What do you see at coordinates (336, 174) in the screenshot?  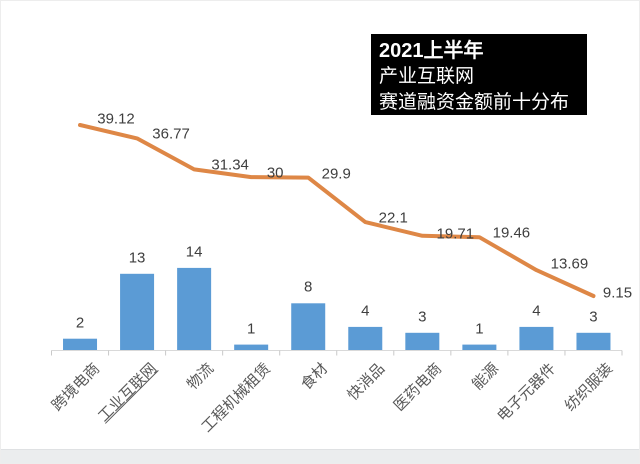 I see `line-point-label: 29.9` at bounding box center [336, 174].